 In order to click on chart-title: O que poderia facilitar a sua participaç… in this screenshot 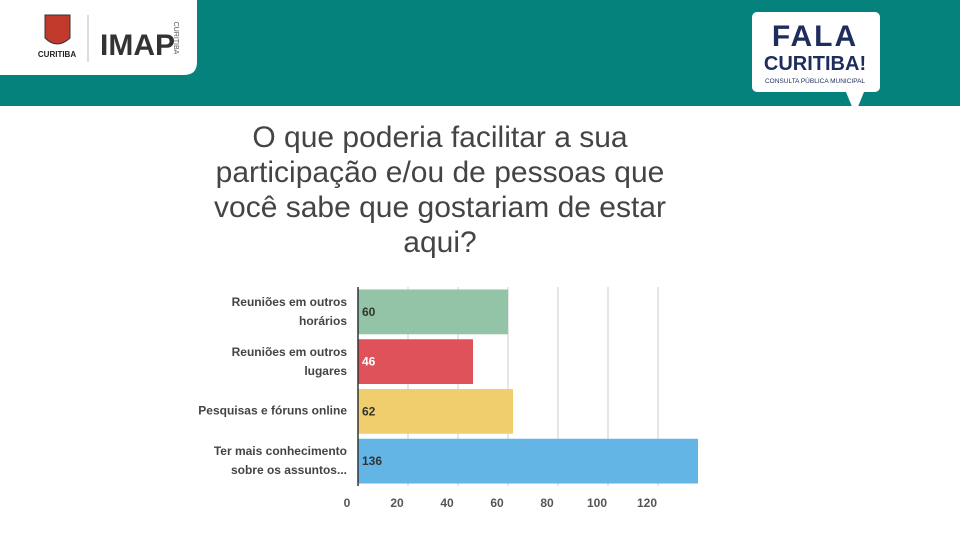, I will do `click(440, 190)`.